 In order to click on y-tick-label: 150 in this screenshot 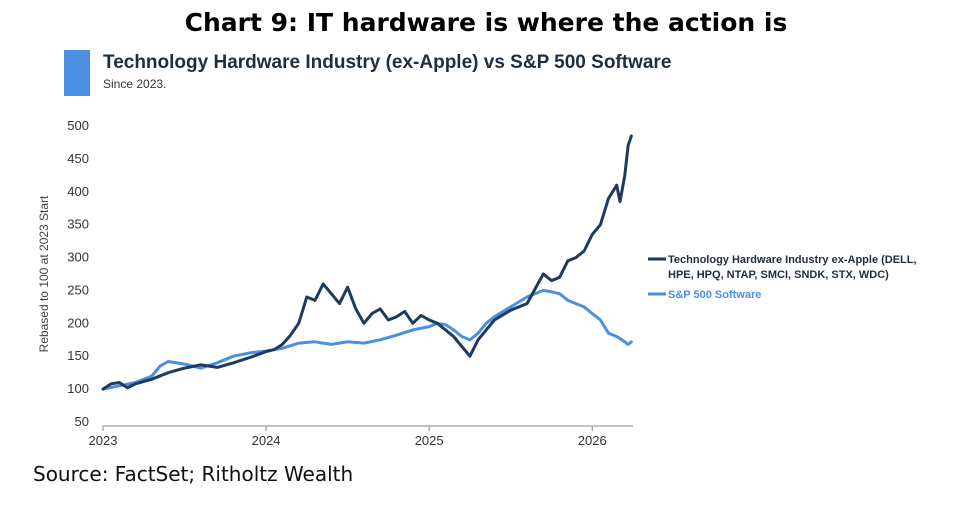, I will do `click(78, 355)`.